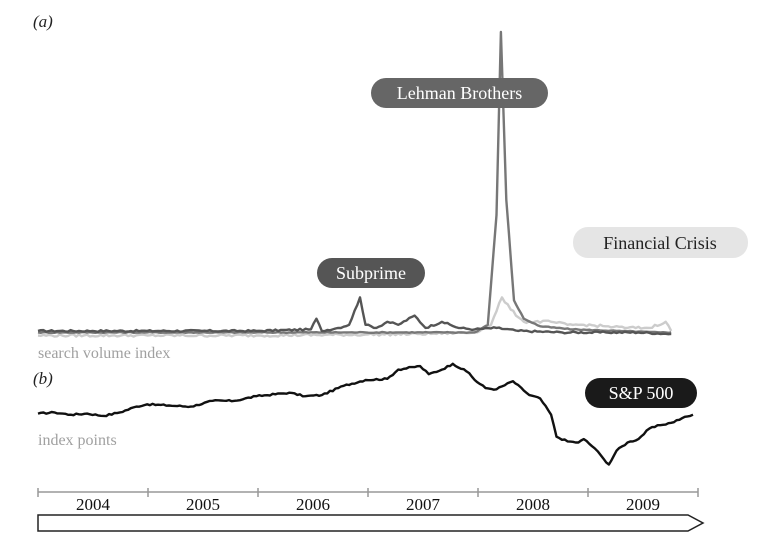  Describe the element at coordinates (104, 353) in the screenshot. I see `panel-a-y-axis-label: search volume index` at that location.